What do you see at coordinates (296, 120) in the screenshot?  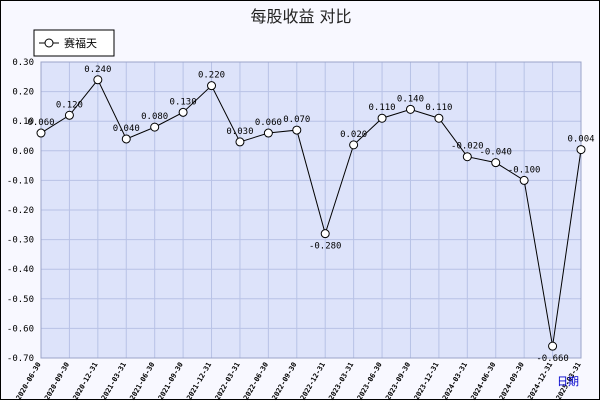 I see `data-label: 0.070` at bounding box center [296, 120].